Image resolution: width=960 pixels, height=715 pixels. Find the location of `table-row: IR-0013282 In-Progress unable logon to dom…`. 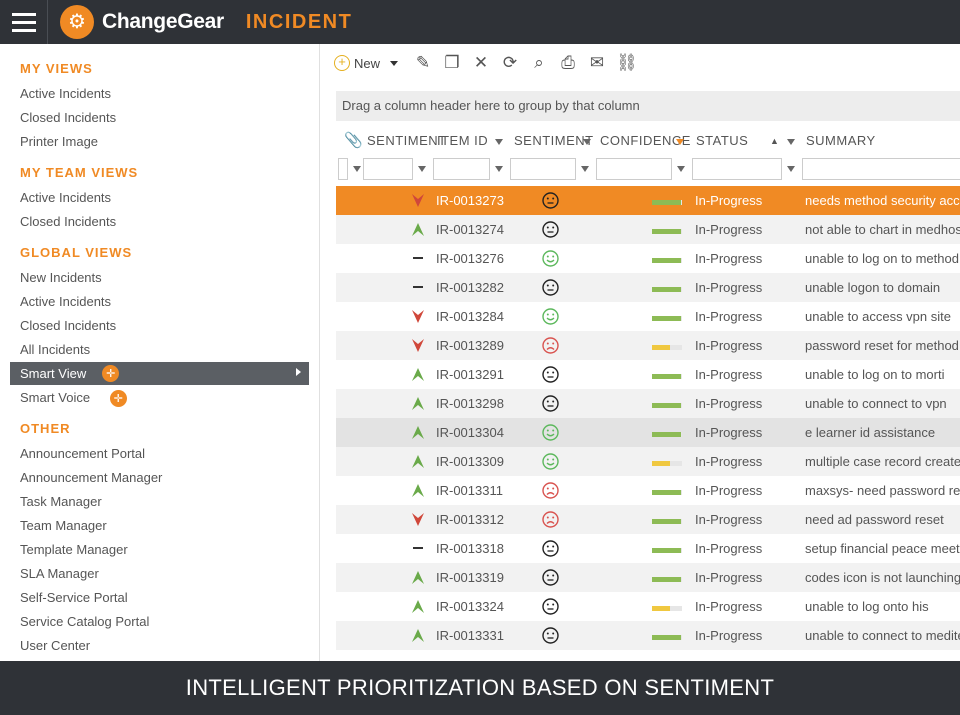

table-row: IR-0013282 In-Progress unable logon to dom… is located at coordinates (648, 287).